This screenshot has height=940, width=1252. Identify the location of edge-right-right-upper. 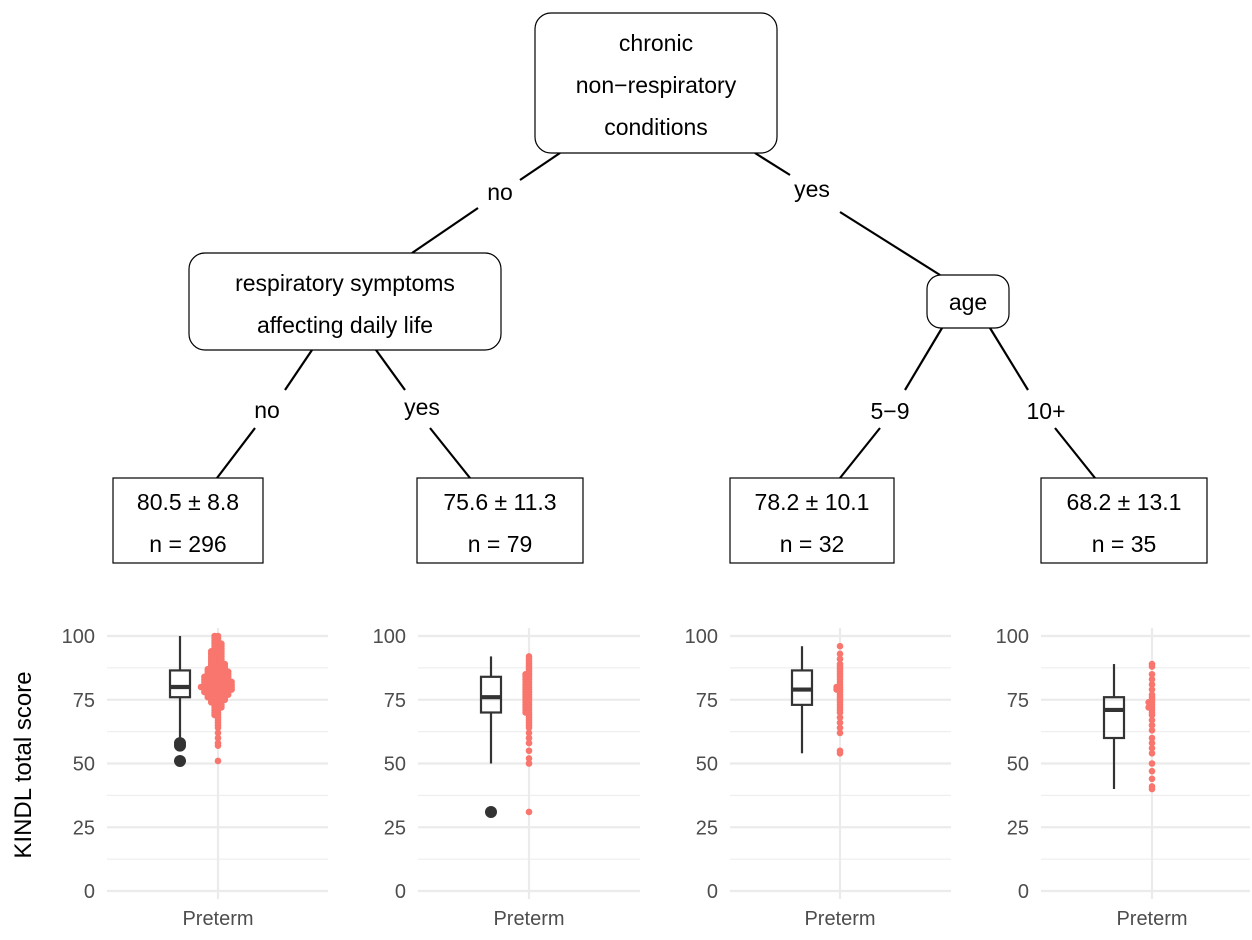
(1009, 359).